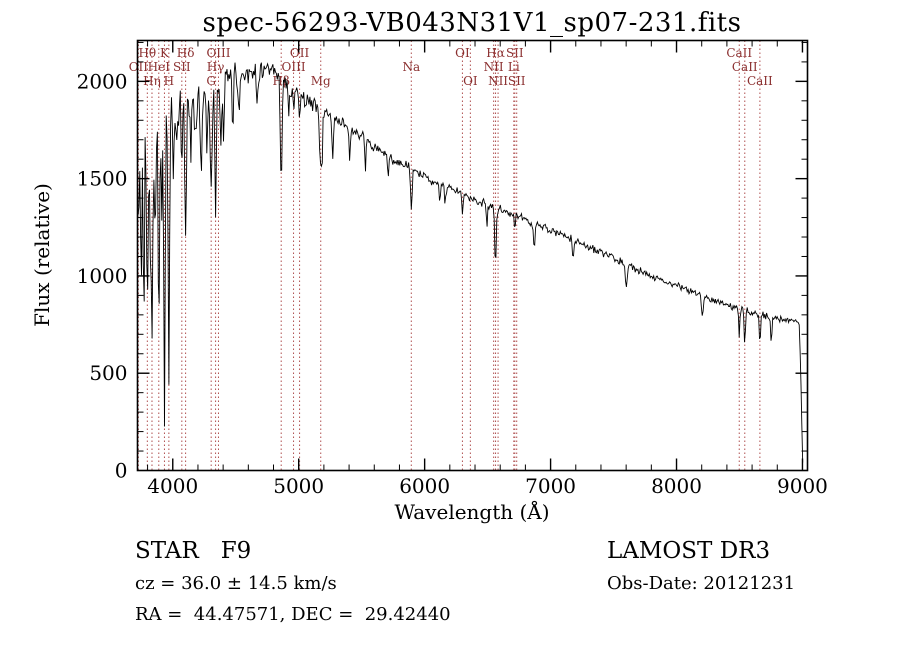 The height and width of the screenshot is (649, 900). What do you see at coordinates (236, 583) in the screenshot?
I see `redshift-velocity-text: cz = 36.0 ± 14.5 km/s` at bounding box center [236, 583].